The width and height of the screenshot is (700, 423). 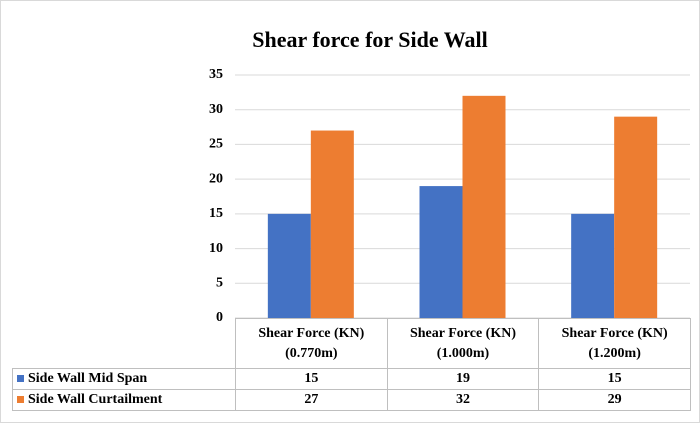 What do you see at coordinates (216, 144) in the screenshot?
I see `y-tick-label: 25` at bounding box center [216, 144].